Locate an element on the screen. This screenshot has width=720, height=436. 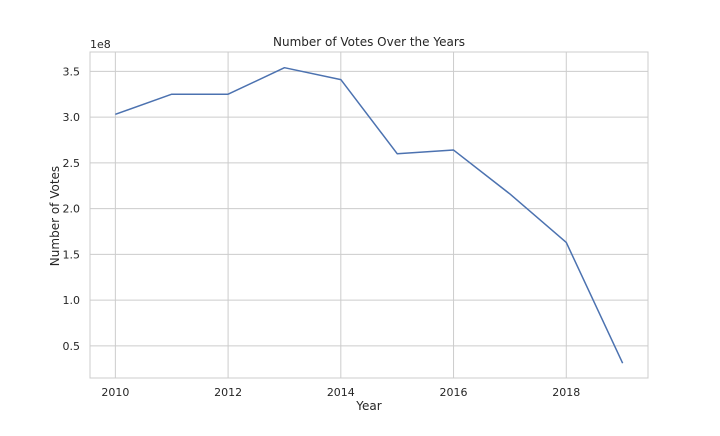
y-tick-label: 1.0 is located at coordinates (72, 300).